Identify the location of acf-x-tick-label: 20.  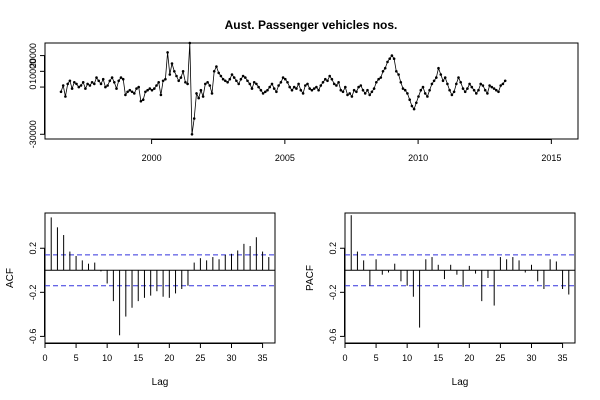
(169, 358).